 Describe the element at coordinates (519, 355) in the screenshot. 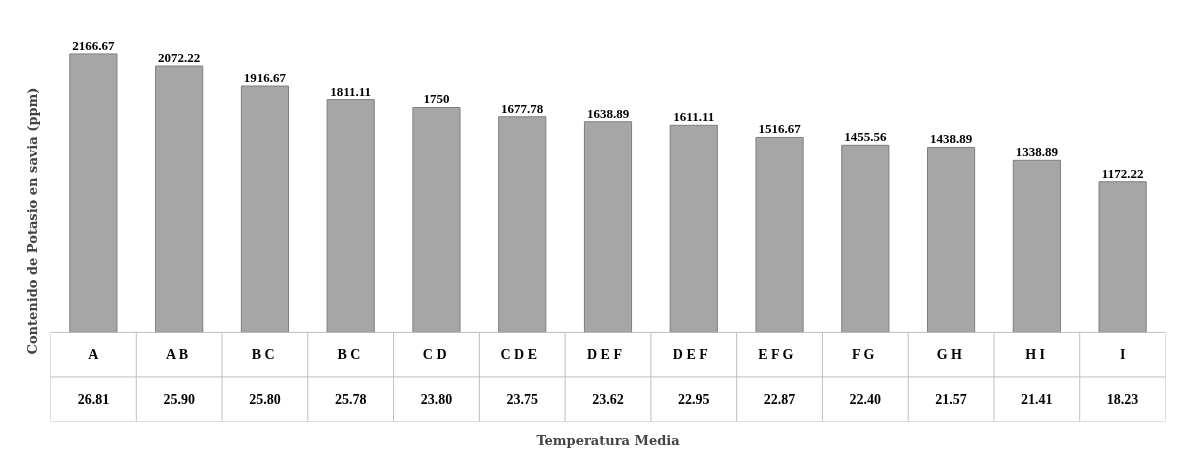

I see `text: C D E` at that location.